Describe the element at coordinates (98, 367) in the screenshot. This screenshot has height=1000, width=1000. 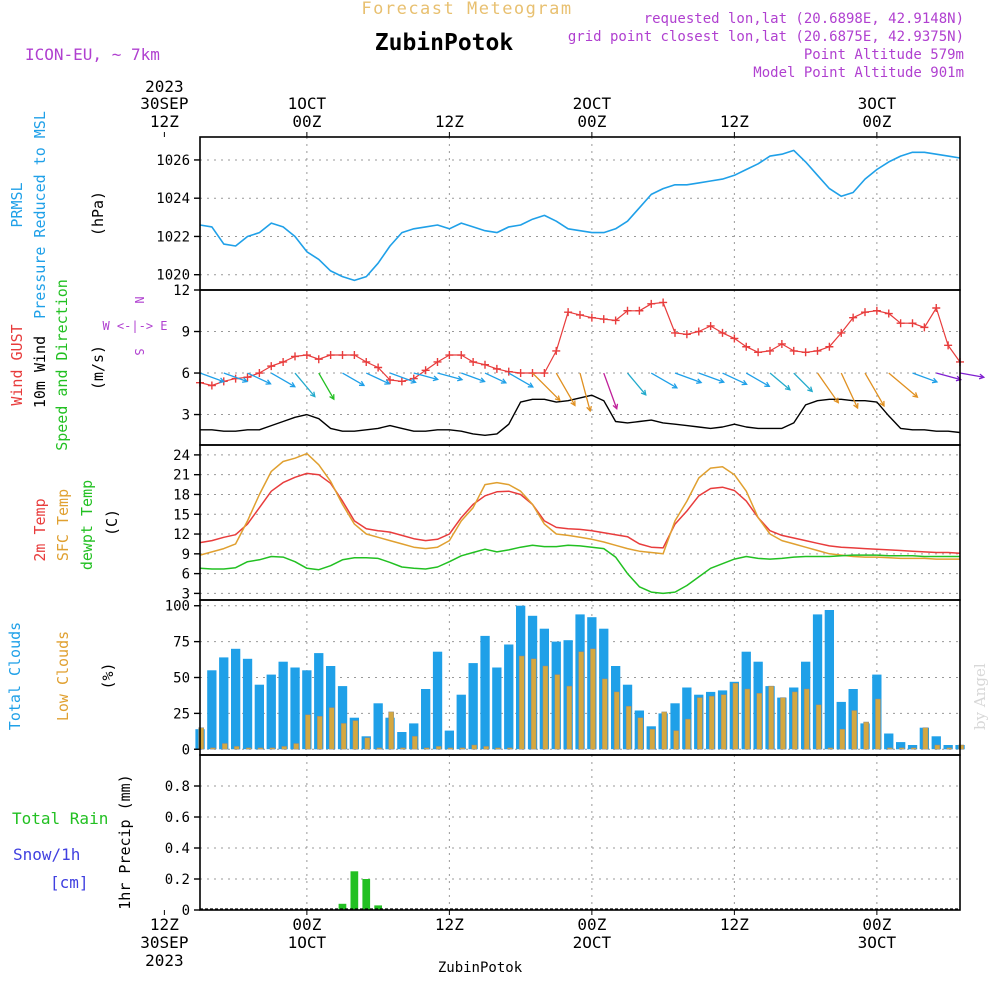
I see `wind-unit: (m/s)` at that location.